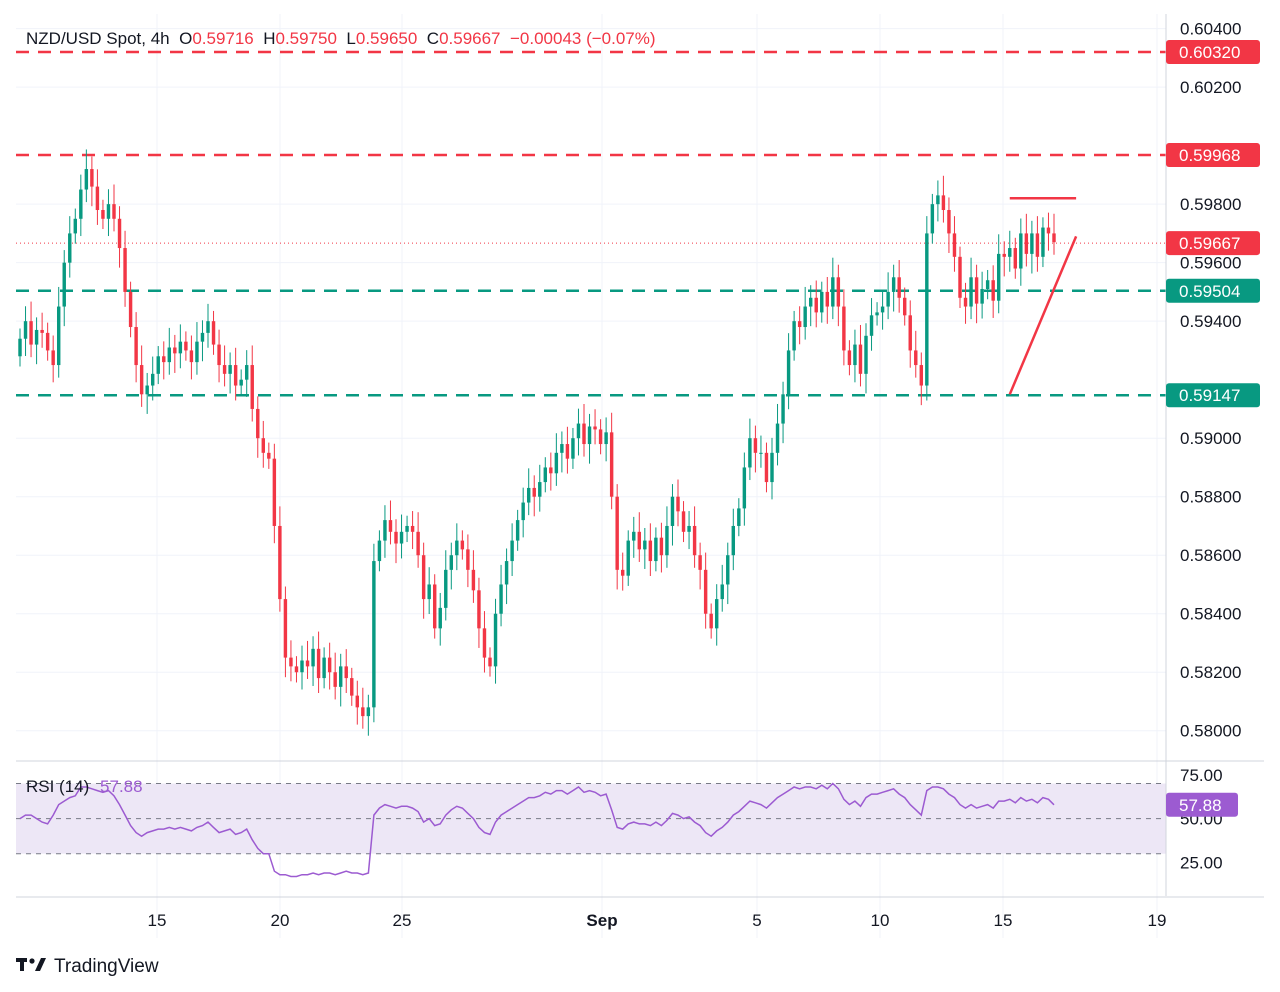 The height and width of the screenshot is (992, 1280). I want to click on open-label: O, so click(186, 38).